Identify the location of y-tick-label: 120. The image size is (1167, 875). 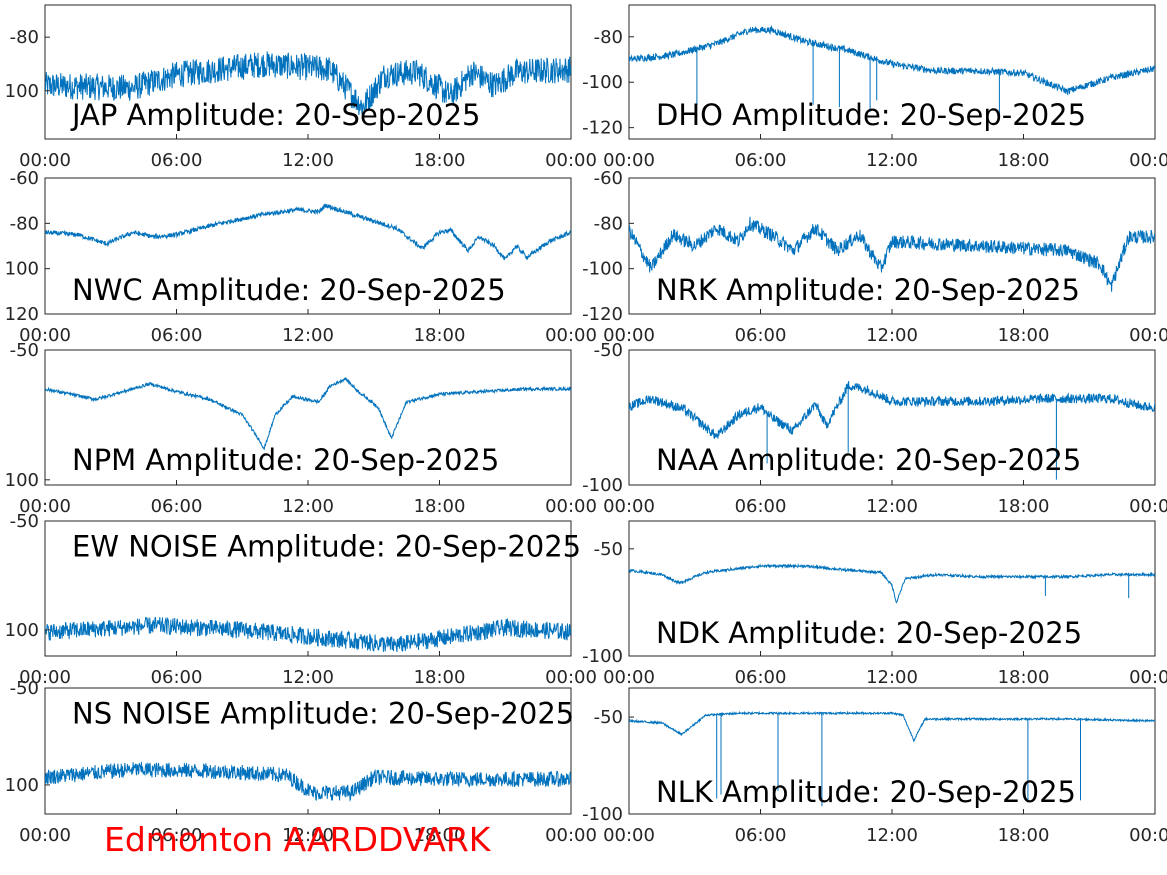
(22, 314).